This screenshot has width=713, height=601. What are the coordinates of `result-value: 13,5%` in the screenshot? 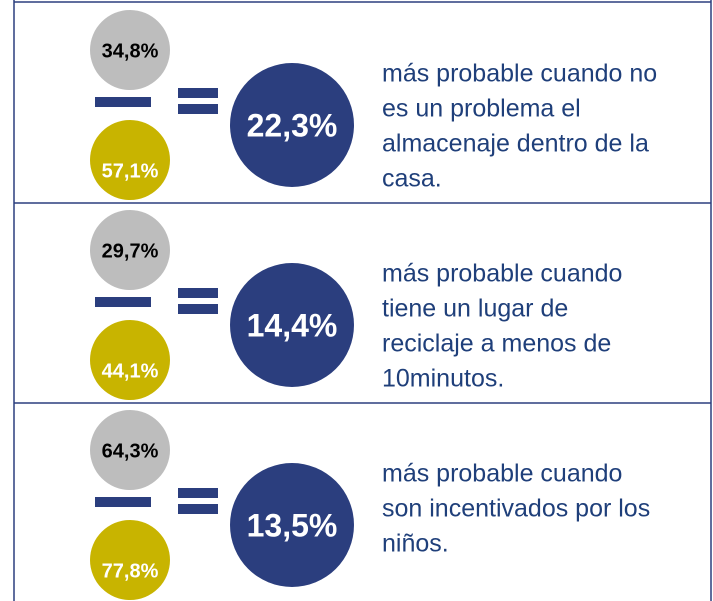 It's located at (292, 525).